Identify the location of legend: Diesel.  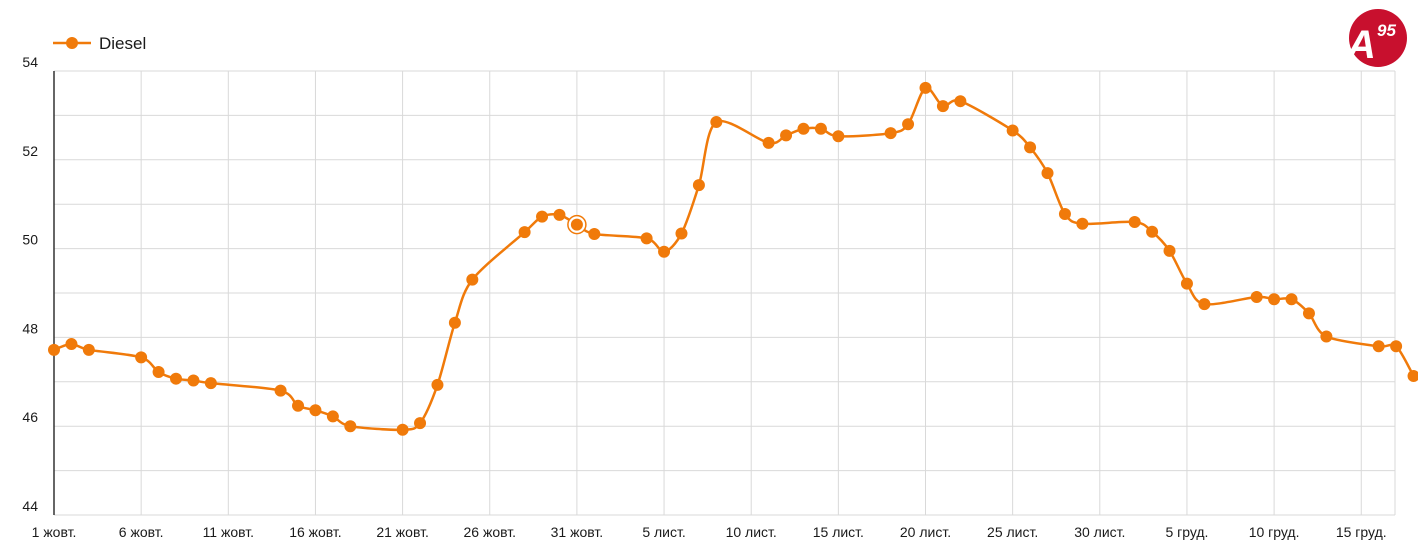
(99, 43).